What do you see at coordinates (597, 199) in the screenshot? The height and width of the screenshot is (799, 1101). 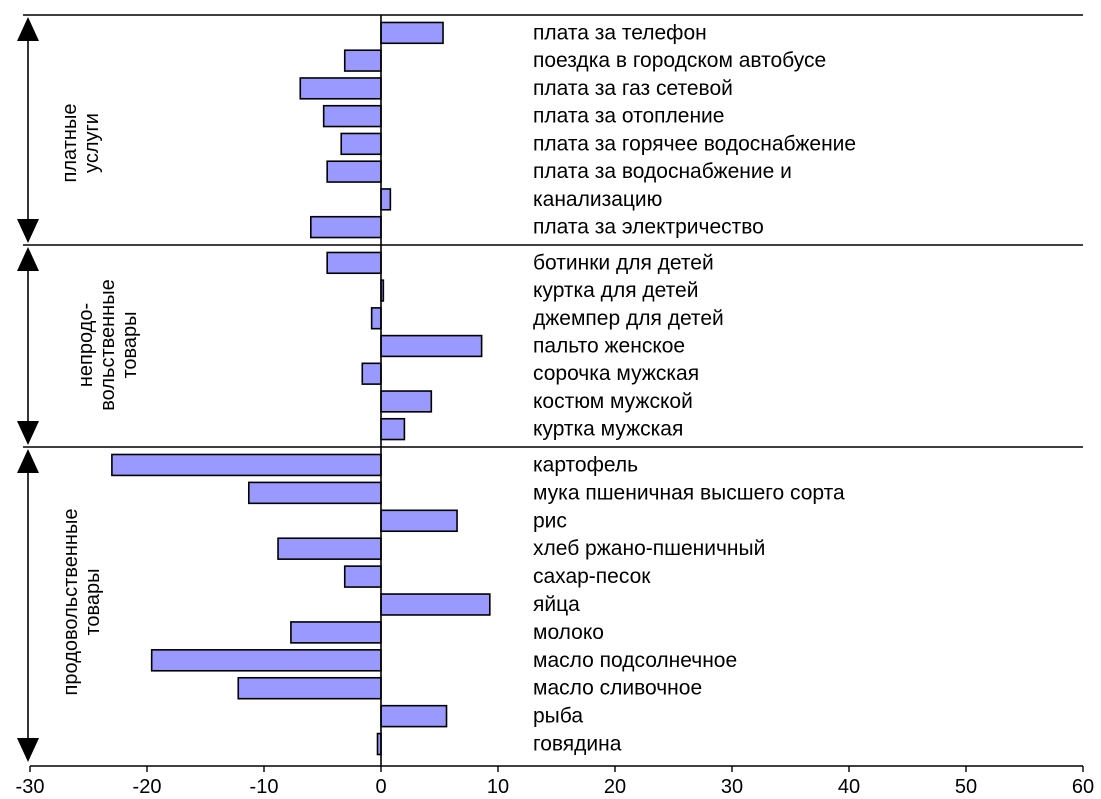 I see `category-label: канализацию` at bounding box center [597, 199].